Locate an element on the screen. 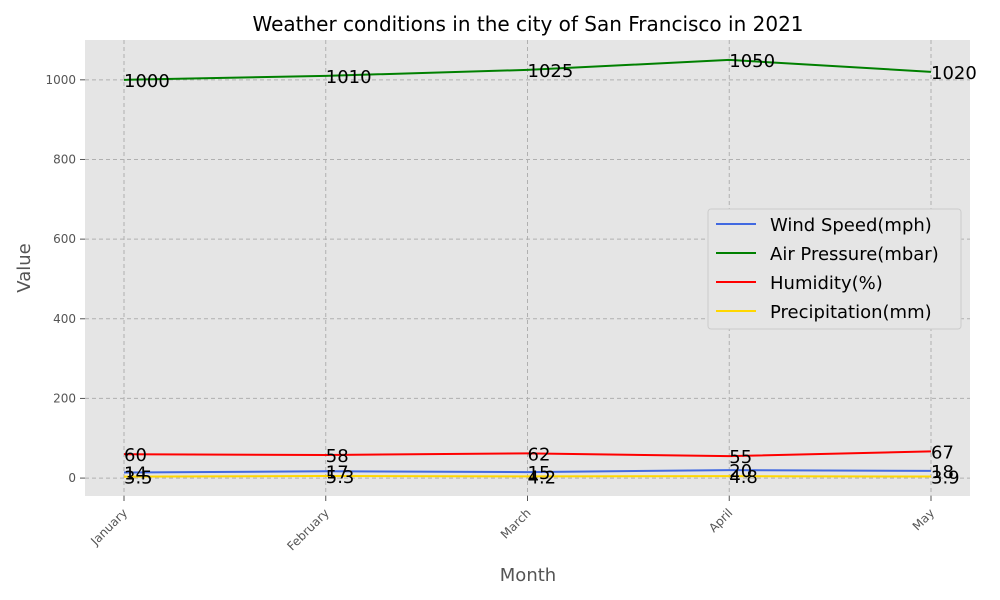 The height and width of the screenshot is (600, 1000). data-label: 1020 is located at coordinates (954, 73).